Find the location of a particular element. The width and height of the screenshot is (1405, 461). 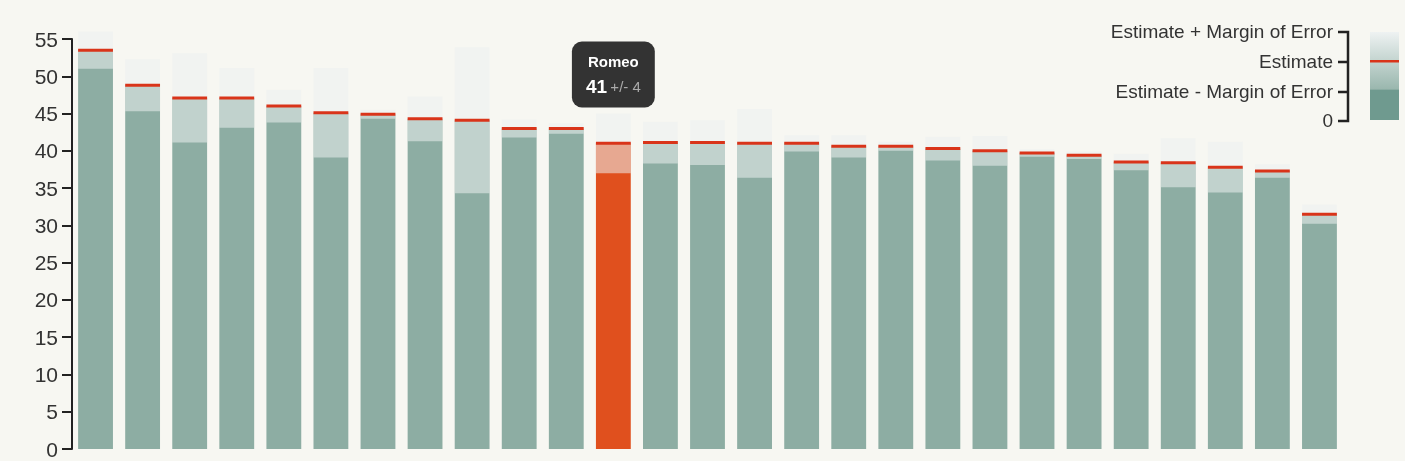

y-tick-label: 30 is located at coordinates (46, 225).